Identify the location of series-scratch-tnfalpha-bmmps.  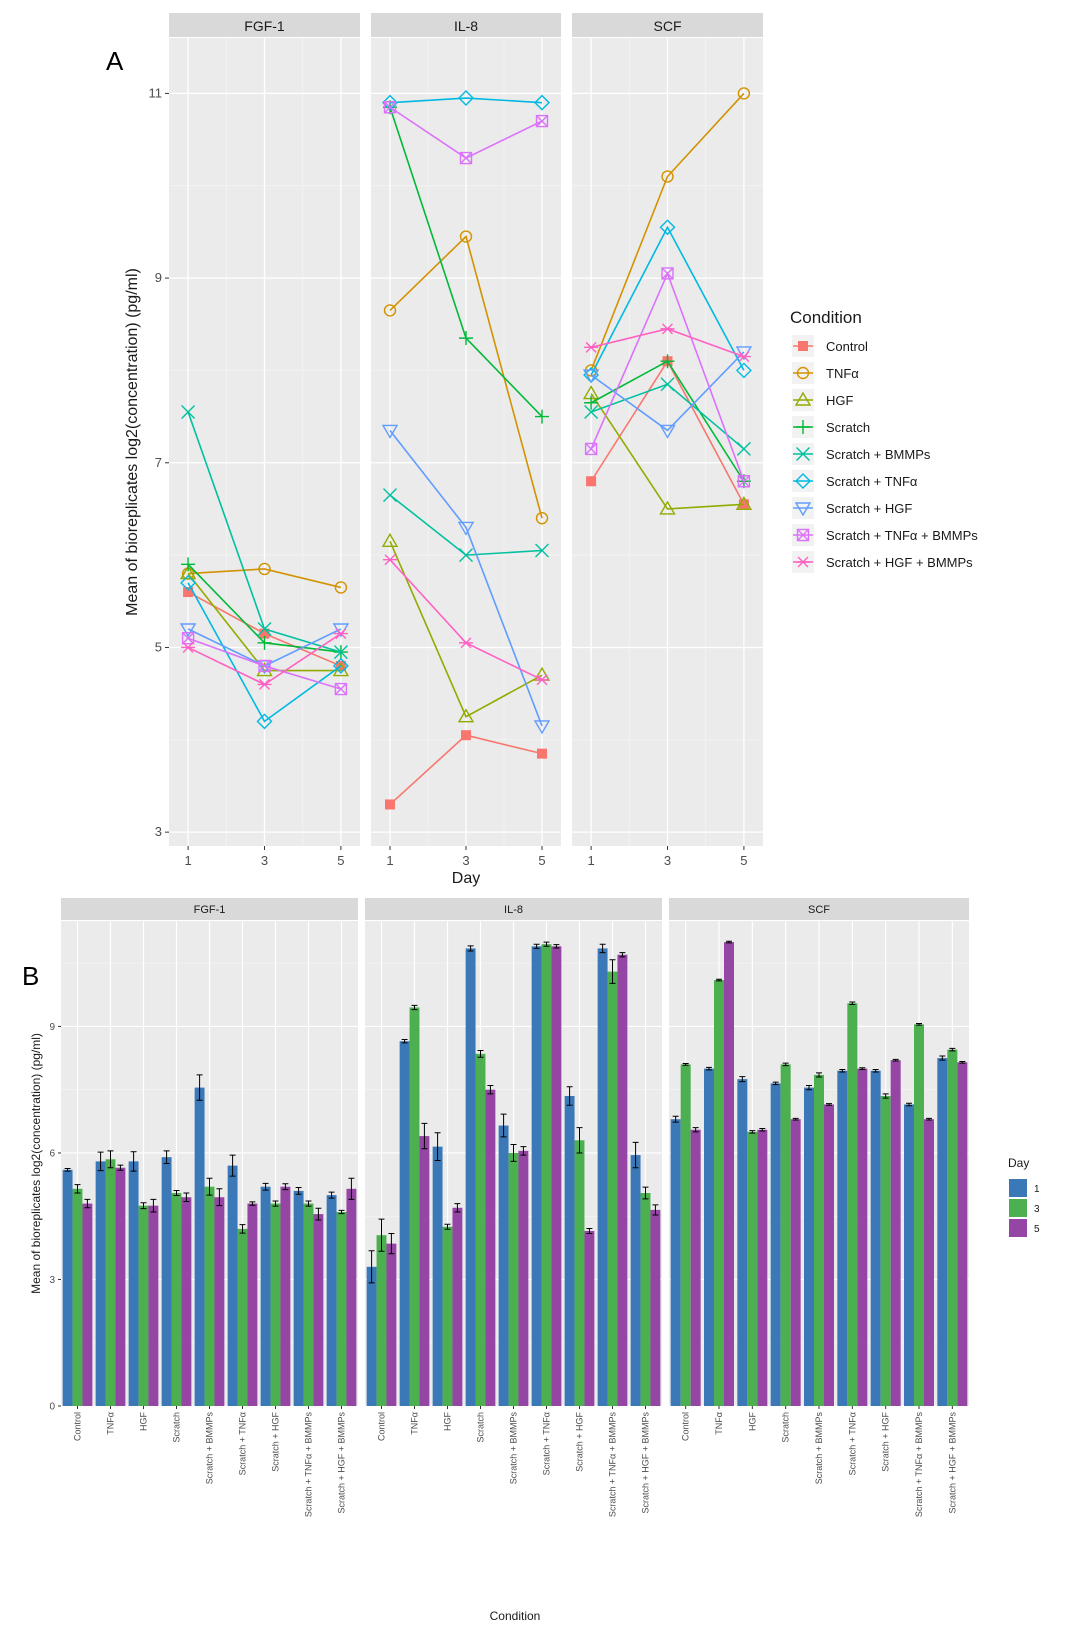
(667, 377).